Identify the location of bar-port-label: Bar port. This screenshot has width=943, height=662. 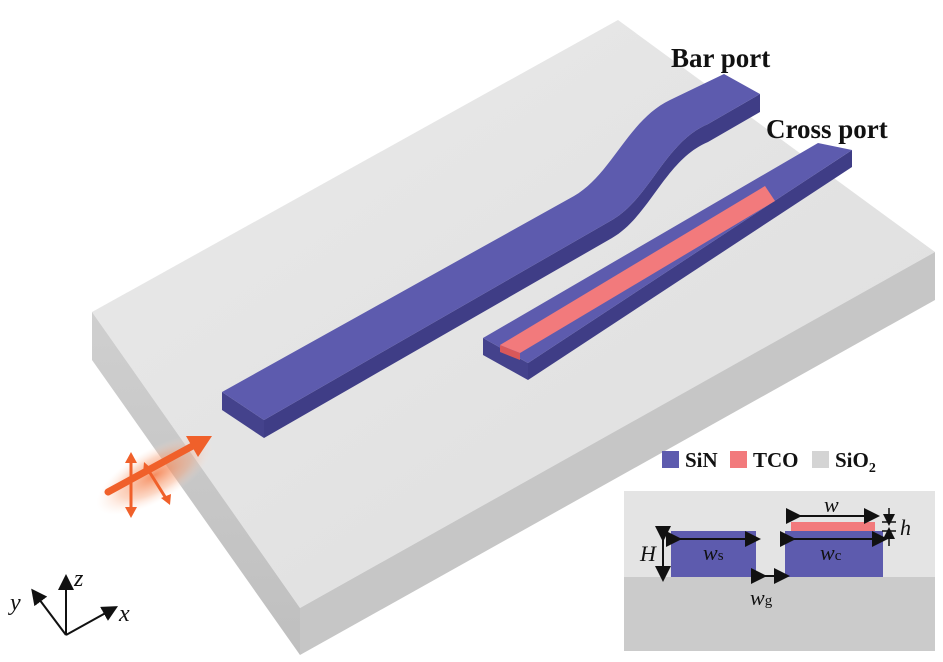
(720, 58).